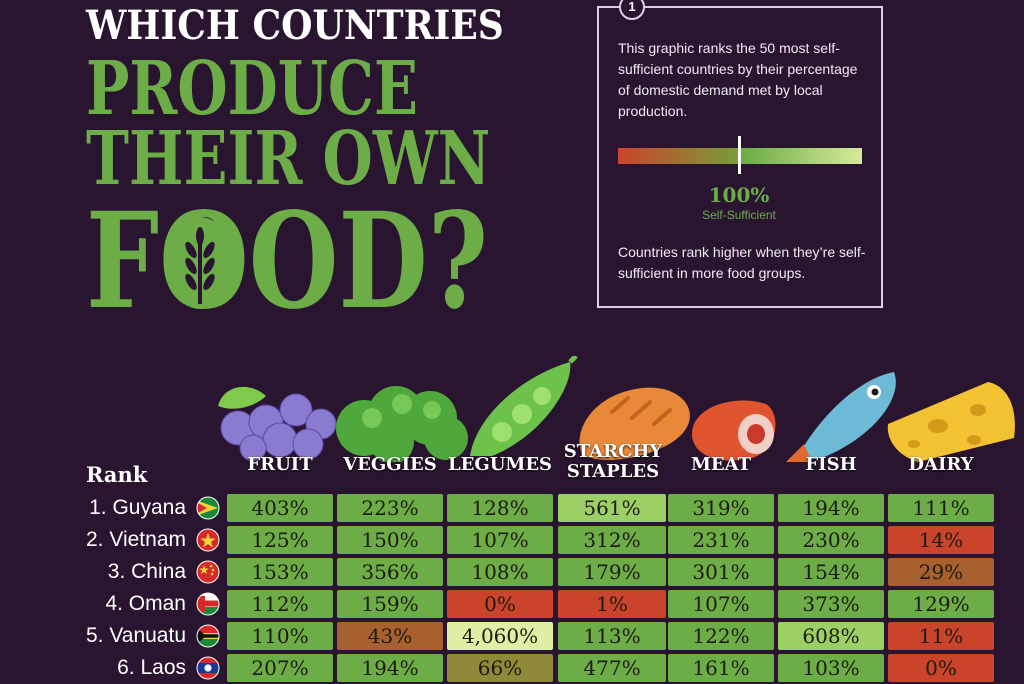 Image resolution: width=1024 pixels, height=684 pixels. What do you see at coordinates (721, 636) in the screenshot?
I see `value-cell: 122%` at bounding box center [721, 636].